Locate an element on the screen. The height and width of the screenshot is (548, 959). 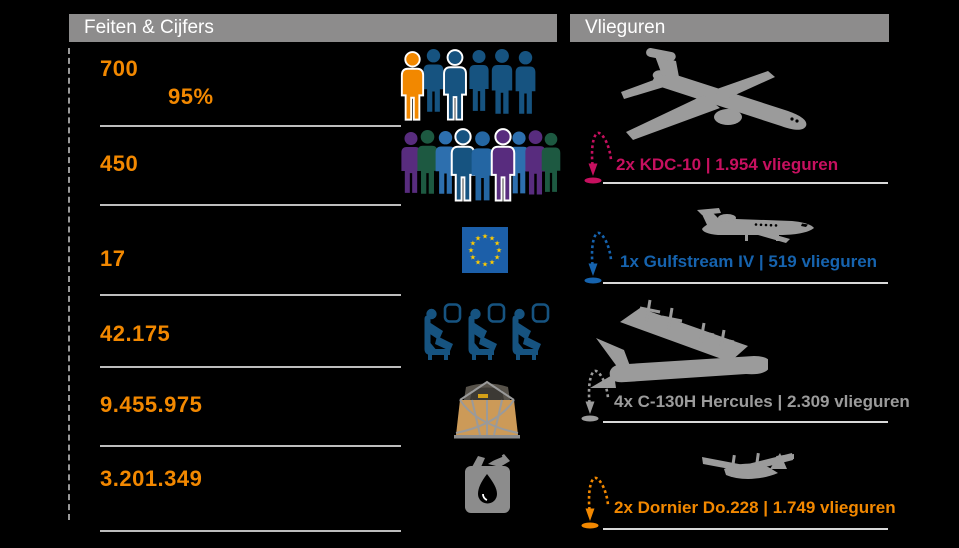
flight-hours-dornier: 2x Dornier Do.228 | 1.749 vlieguren is located at coordinates (755, 507).